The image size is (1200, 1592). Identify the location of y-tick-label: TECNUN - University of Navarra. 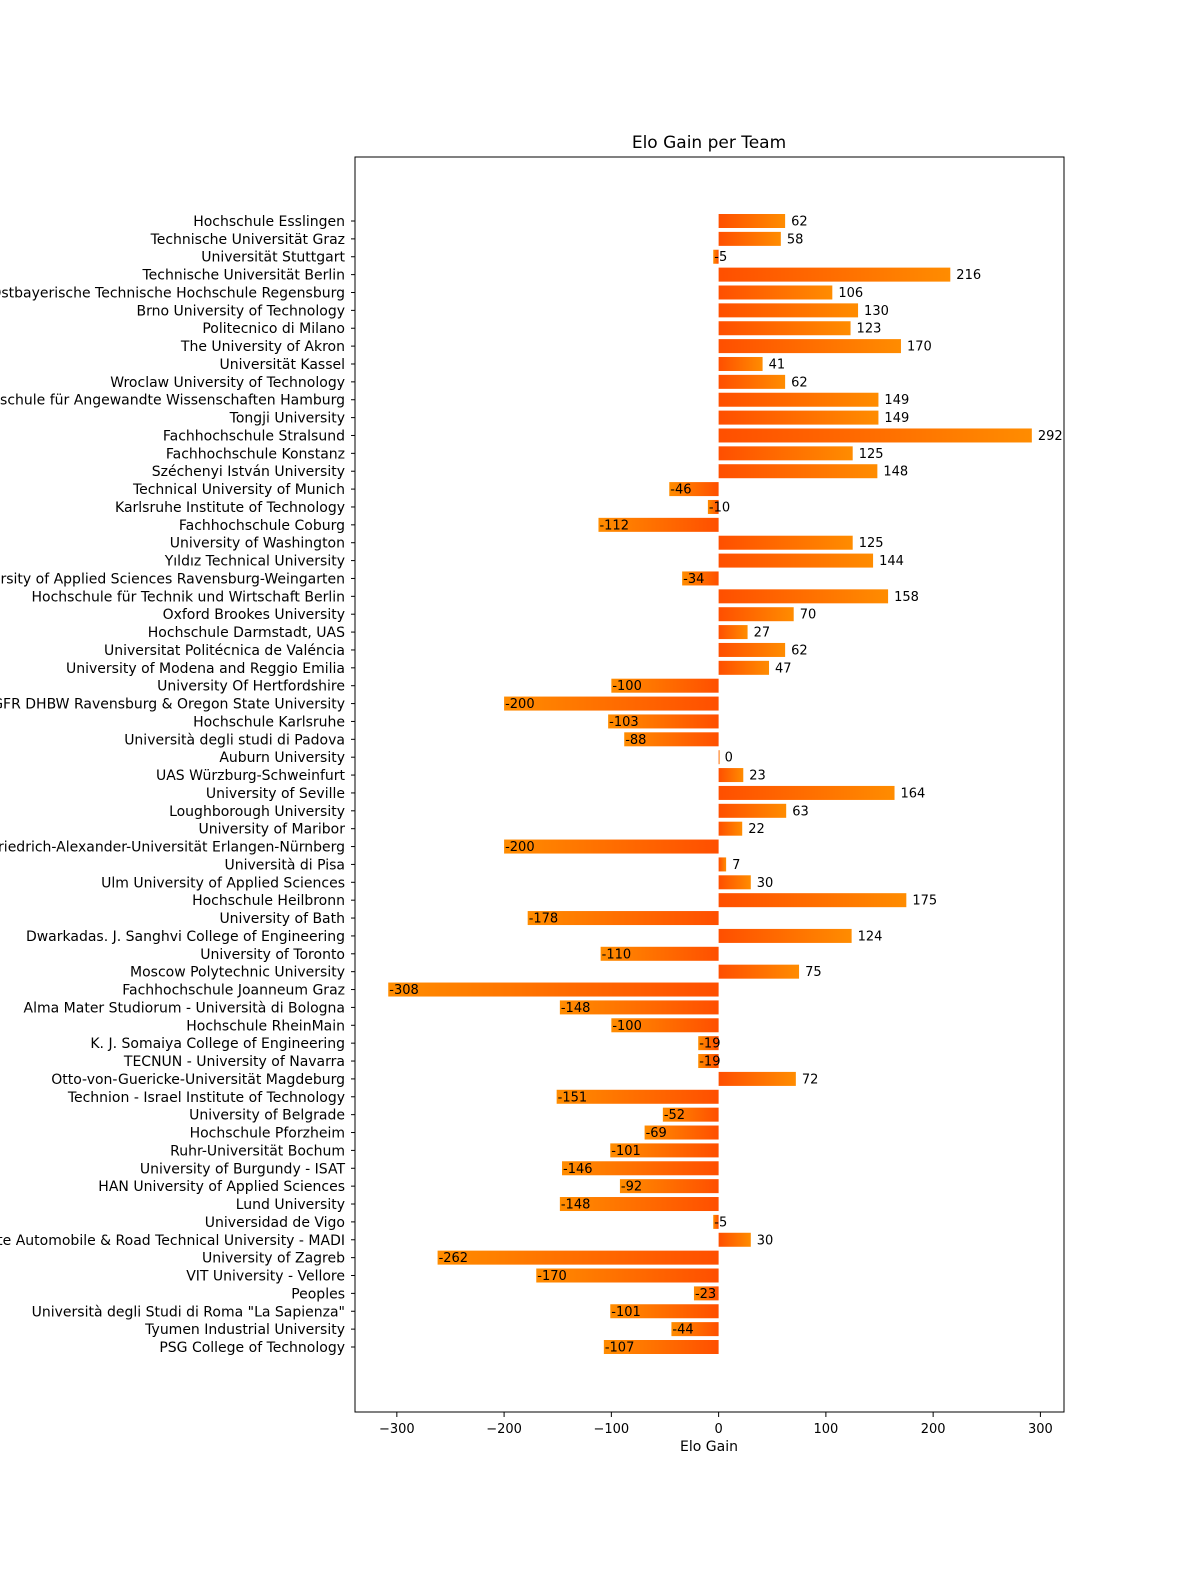
(234, 1062).